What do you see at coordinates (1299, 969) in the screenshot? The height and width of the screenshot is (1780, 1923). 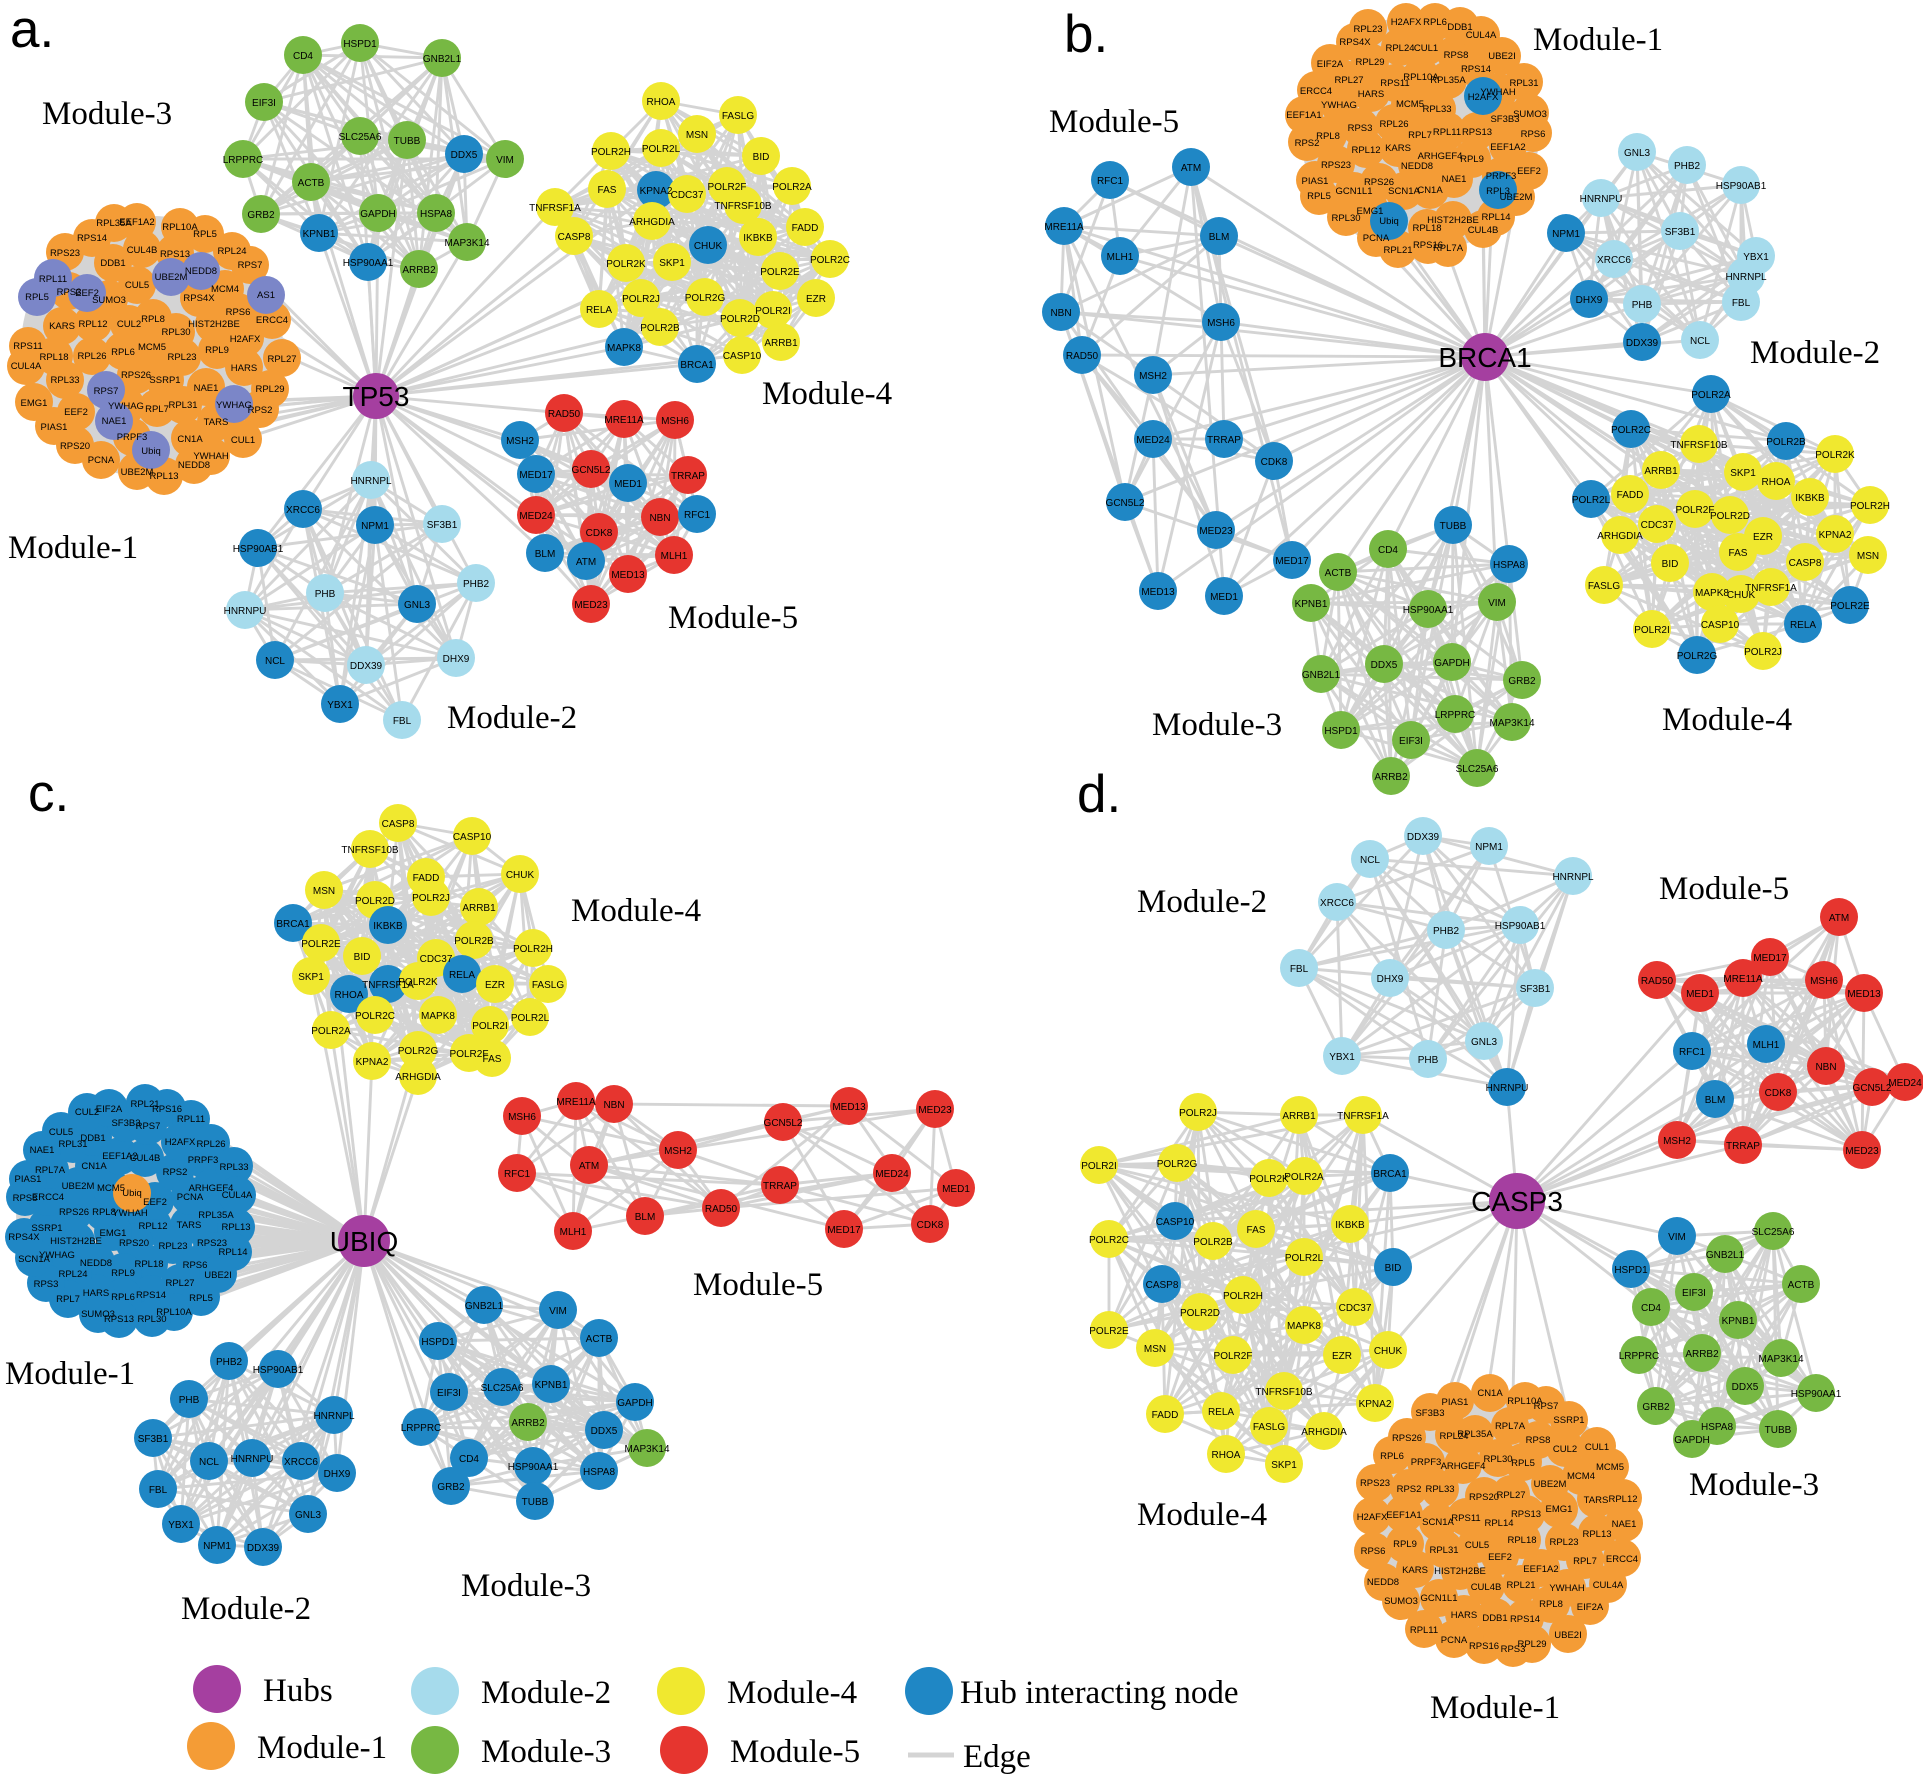 I see `svg-text: FBL` at bounding box center [1299, 969].